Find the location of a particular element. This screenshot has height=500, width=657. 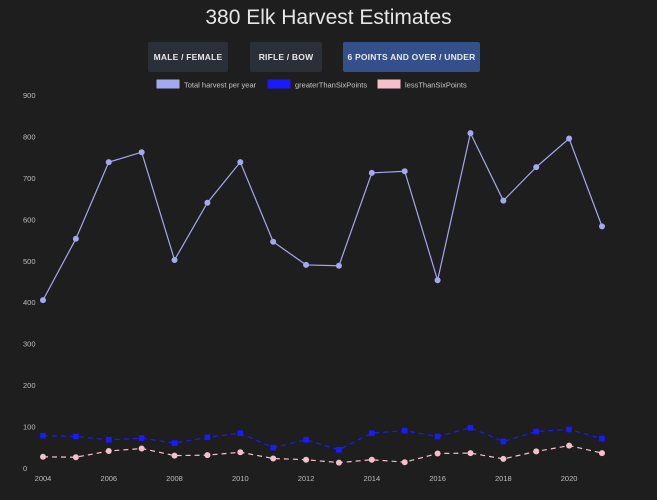

x-tick-label: 2008 is located at coordinates (174, 478).